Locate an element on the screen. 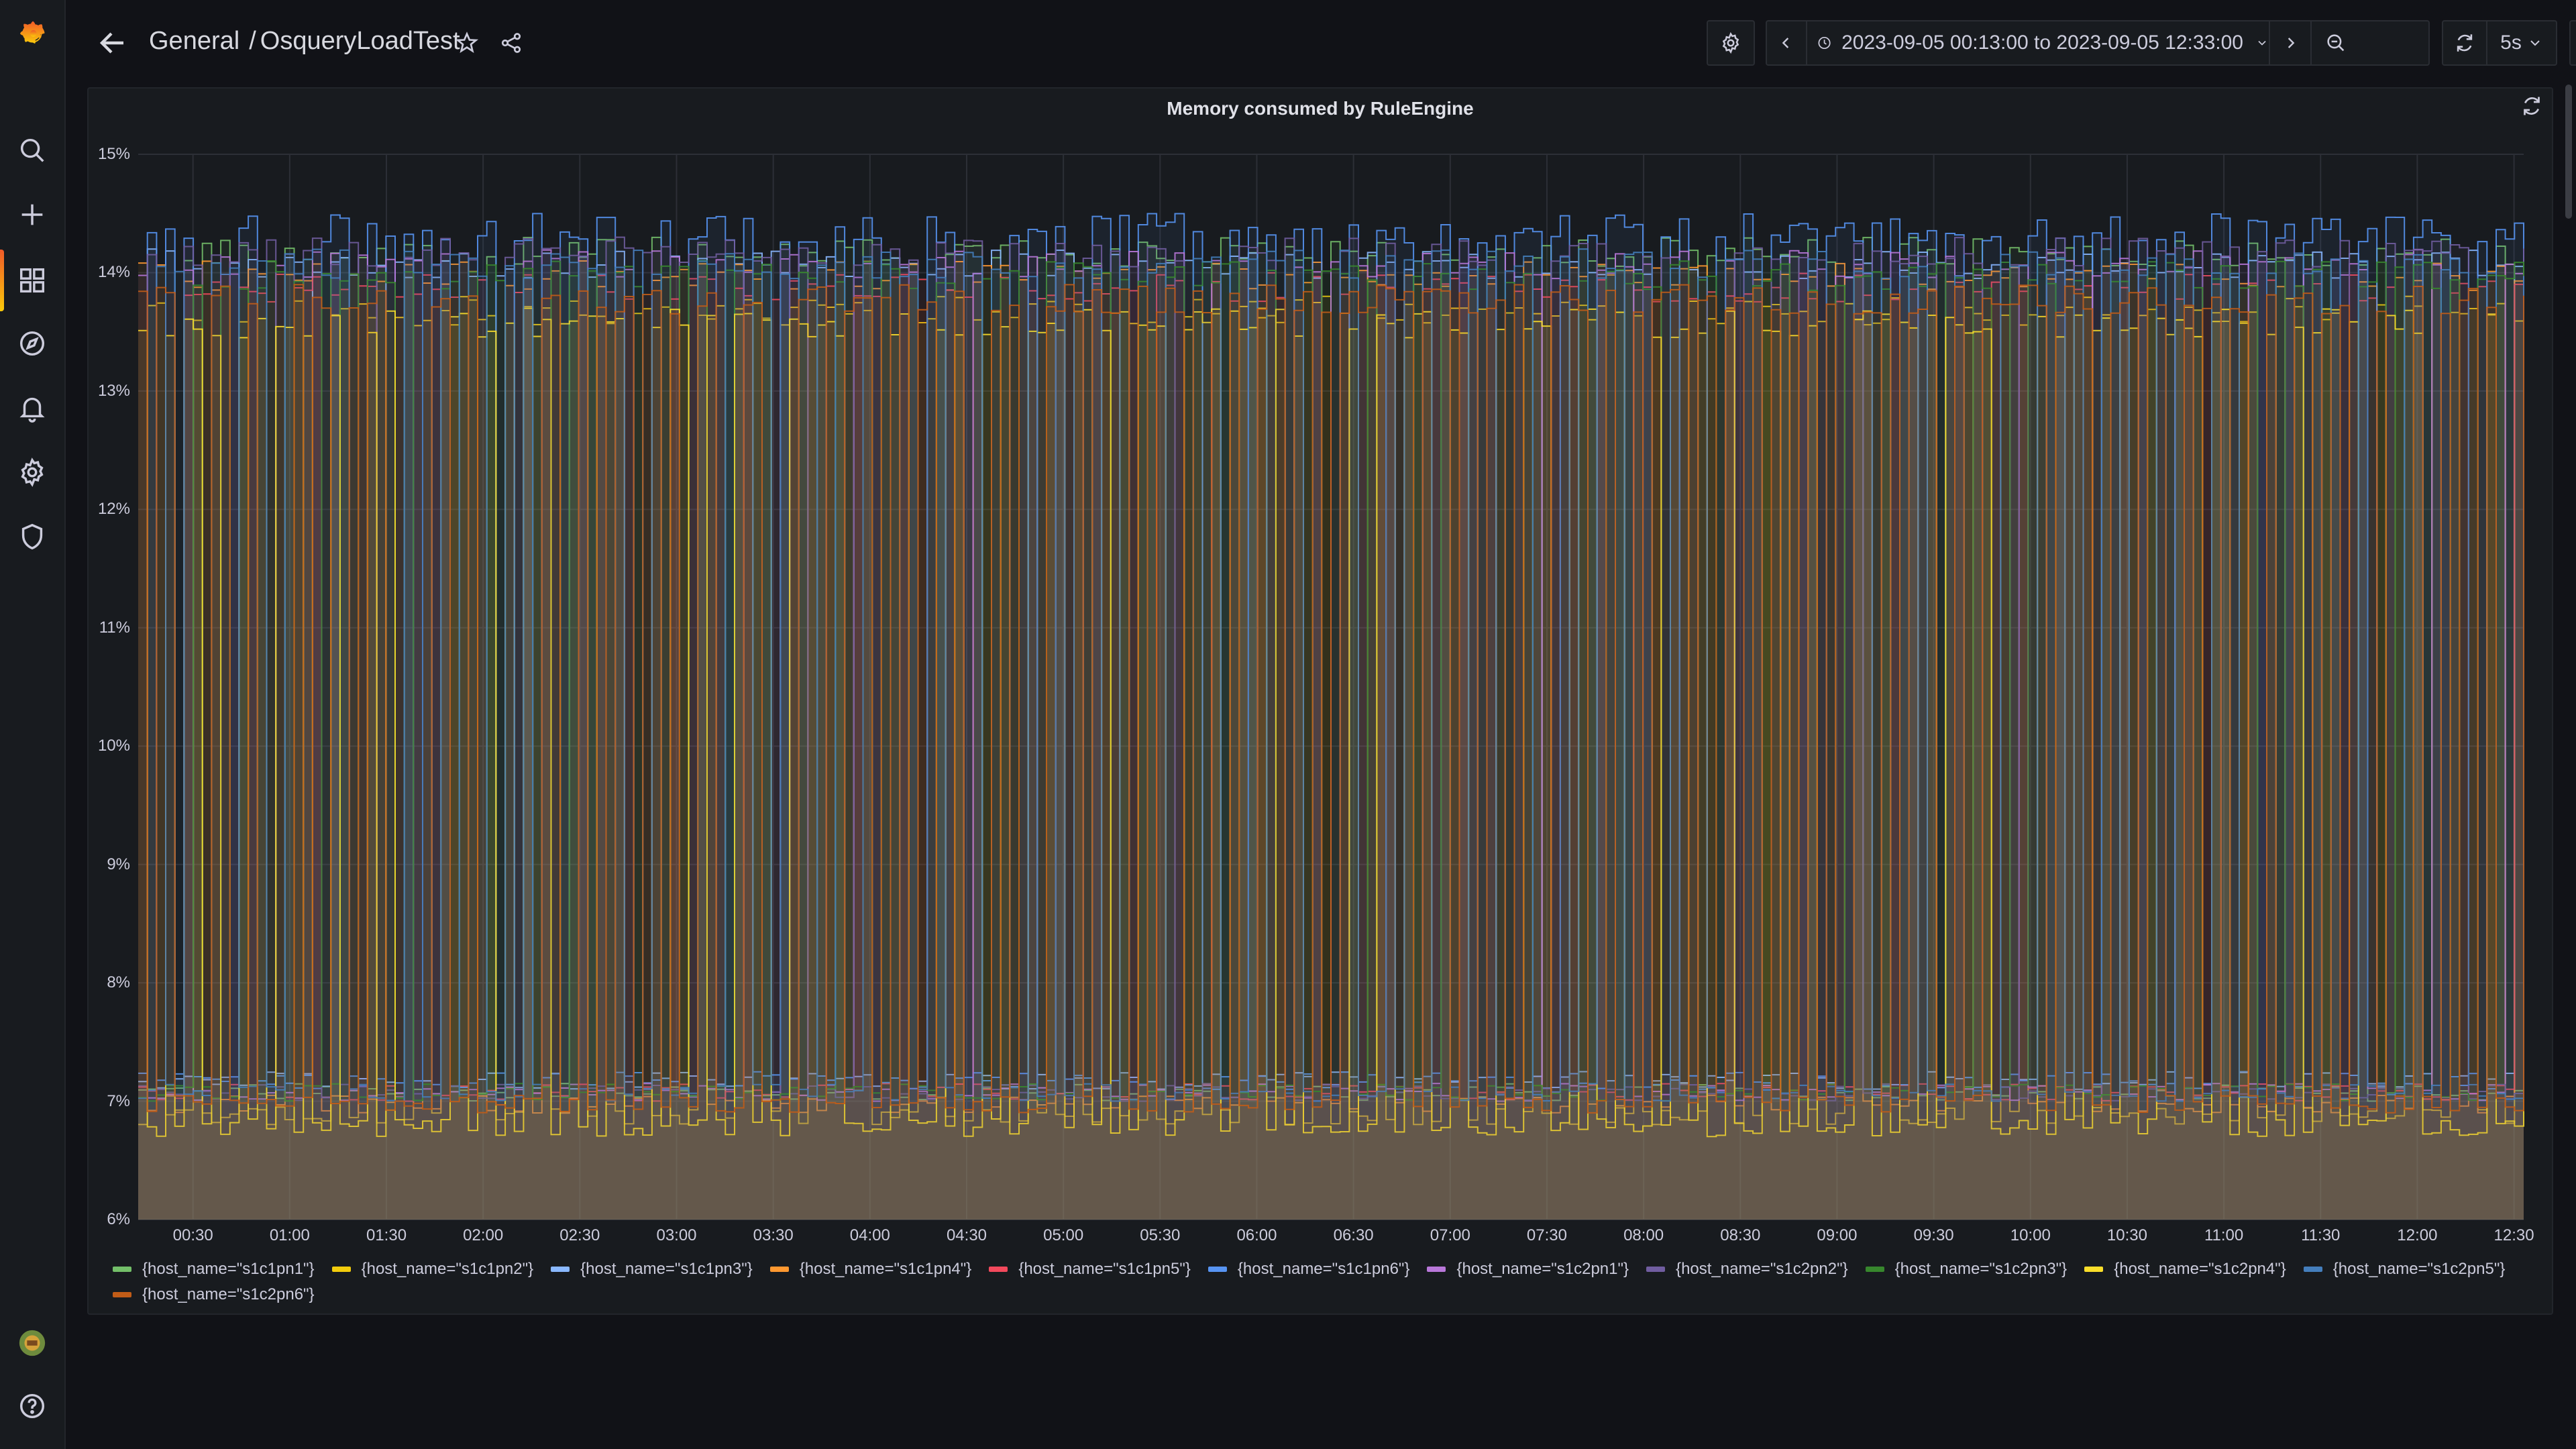  refresh-icon is located at coordinates (2465, 43).